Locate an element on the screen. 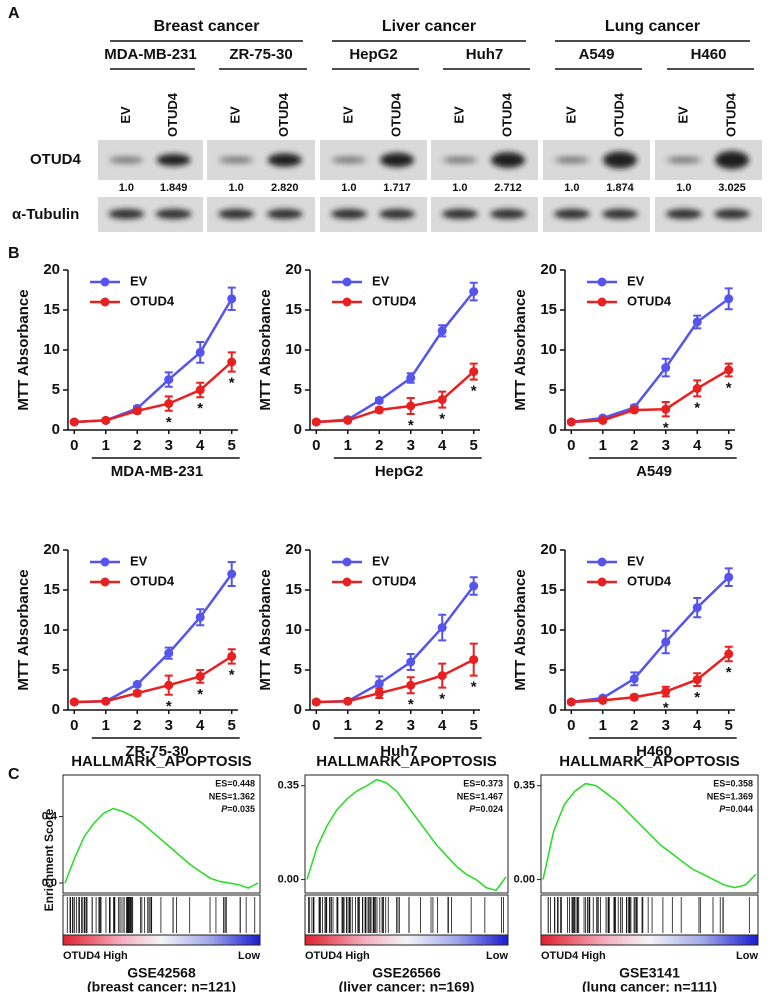 This screenshot has width=770, height=992. p-symbol: P is located at coordinates (722, 809).